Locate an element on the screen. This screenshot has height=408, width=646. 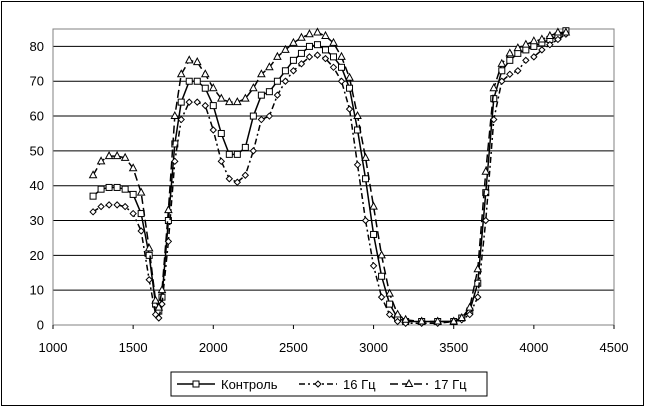
legend-item: 17 Гц is located at coordinates (428, 384).